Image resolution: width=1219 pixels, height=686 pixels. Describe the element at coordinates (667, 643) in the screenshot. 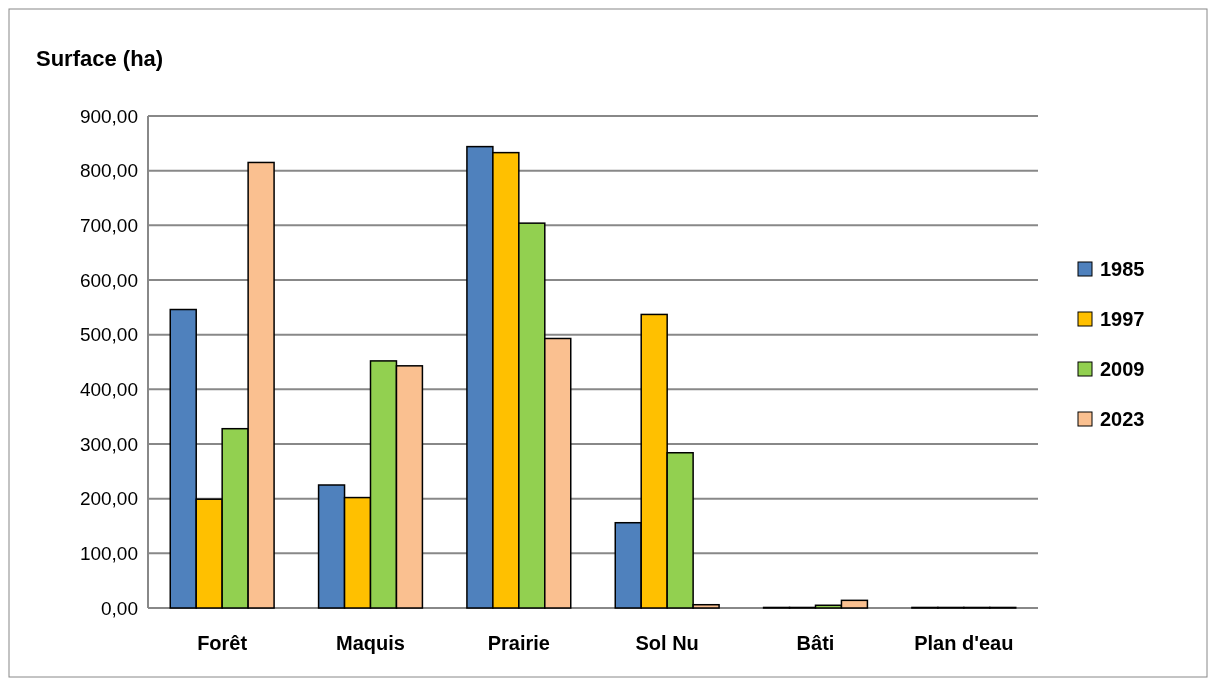

I see `x-tick-label: Sol Nu` at that location.